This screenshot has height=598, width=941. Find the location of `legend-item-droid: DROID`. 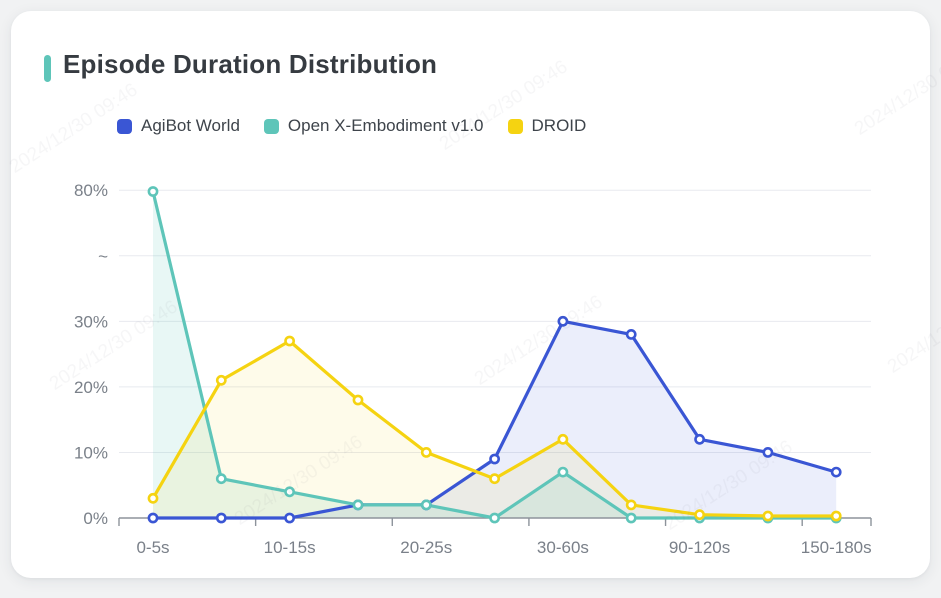

legend-item-droid: DROID is located at coordinates (547, 126).